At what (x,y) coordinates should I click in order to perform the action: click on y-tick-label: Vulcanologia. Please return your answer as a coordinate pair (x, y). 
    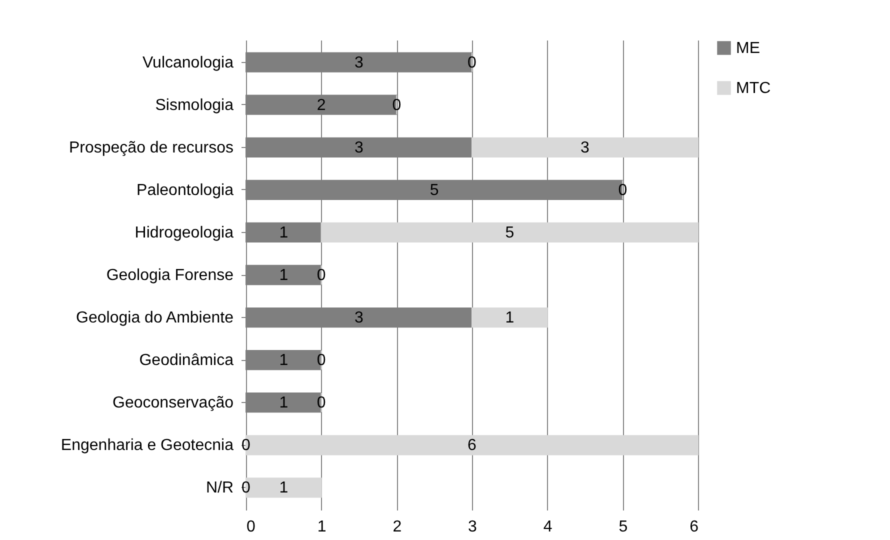
    Looking at the image, I should click on (188, 63).